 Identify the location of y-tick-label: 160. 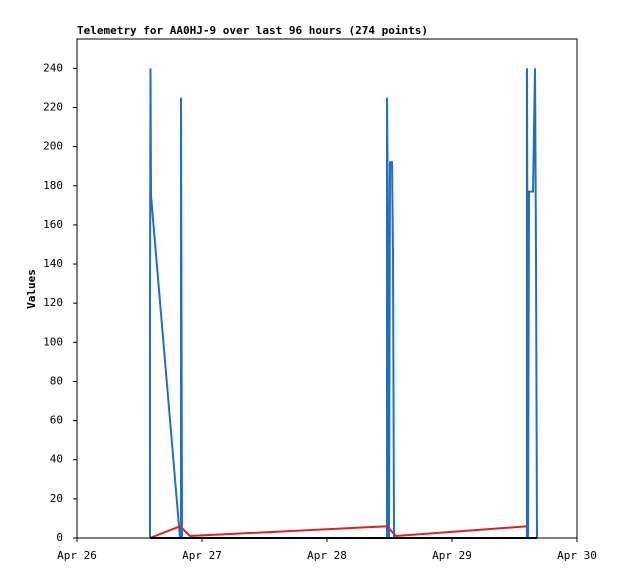
(53, 224).